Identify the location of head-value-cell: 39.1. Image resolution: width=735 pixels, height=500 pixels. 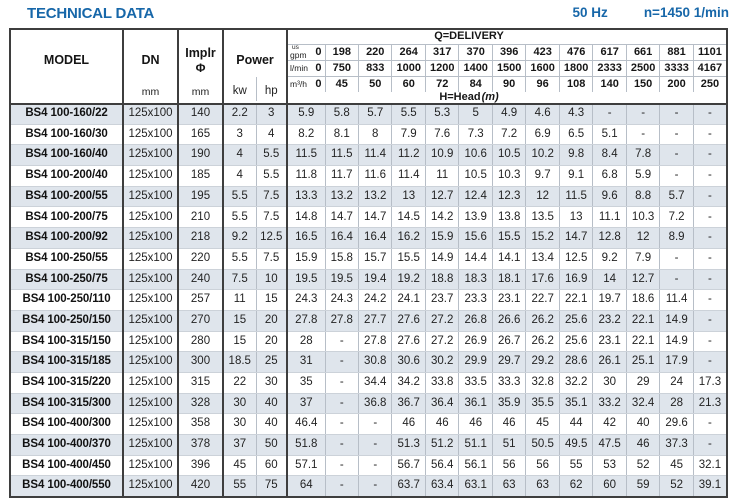
(710, 485).